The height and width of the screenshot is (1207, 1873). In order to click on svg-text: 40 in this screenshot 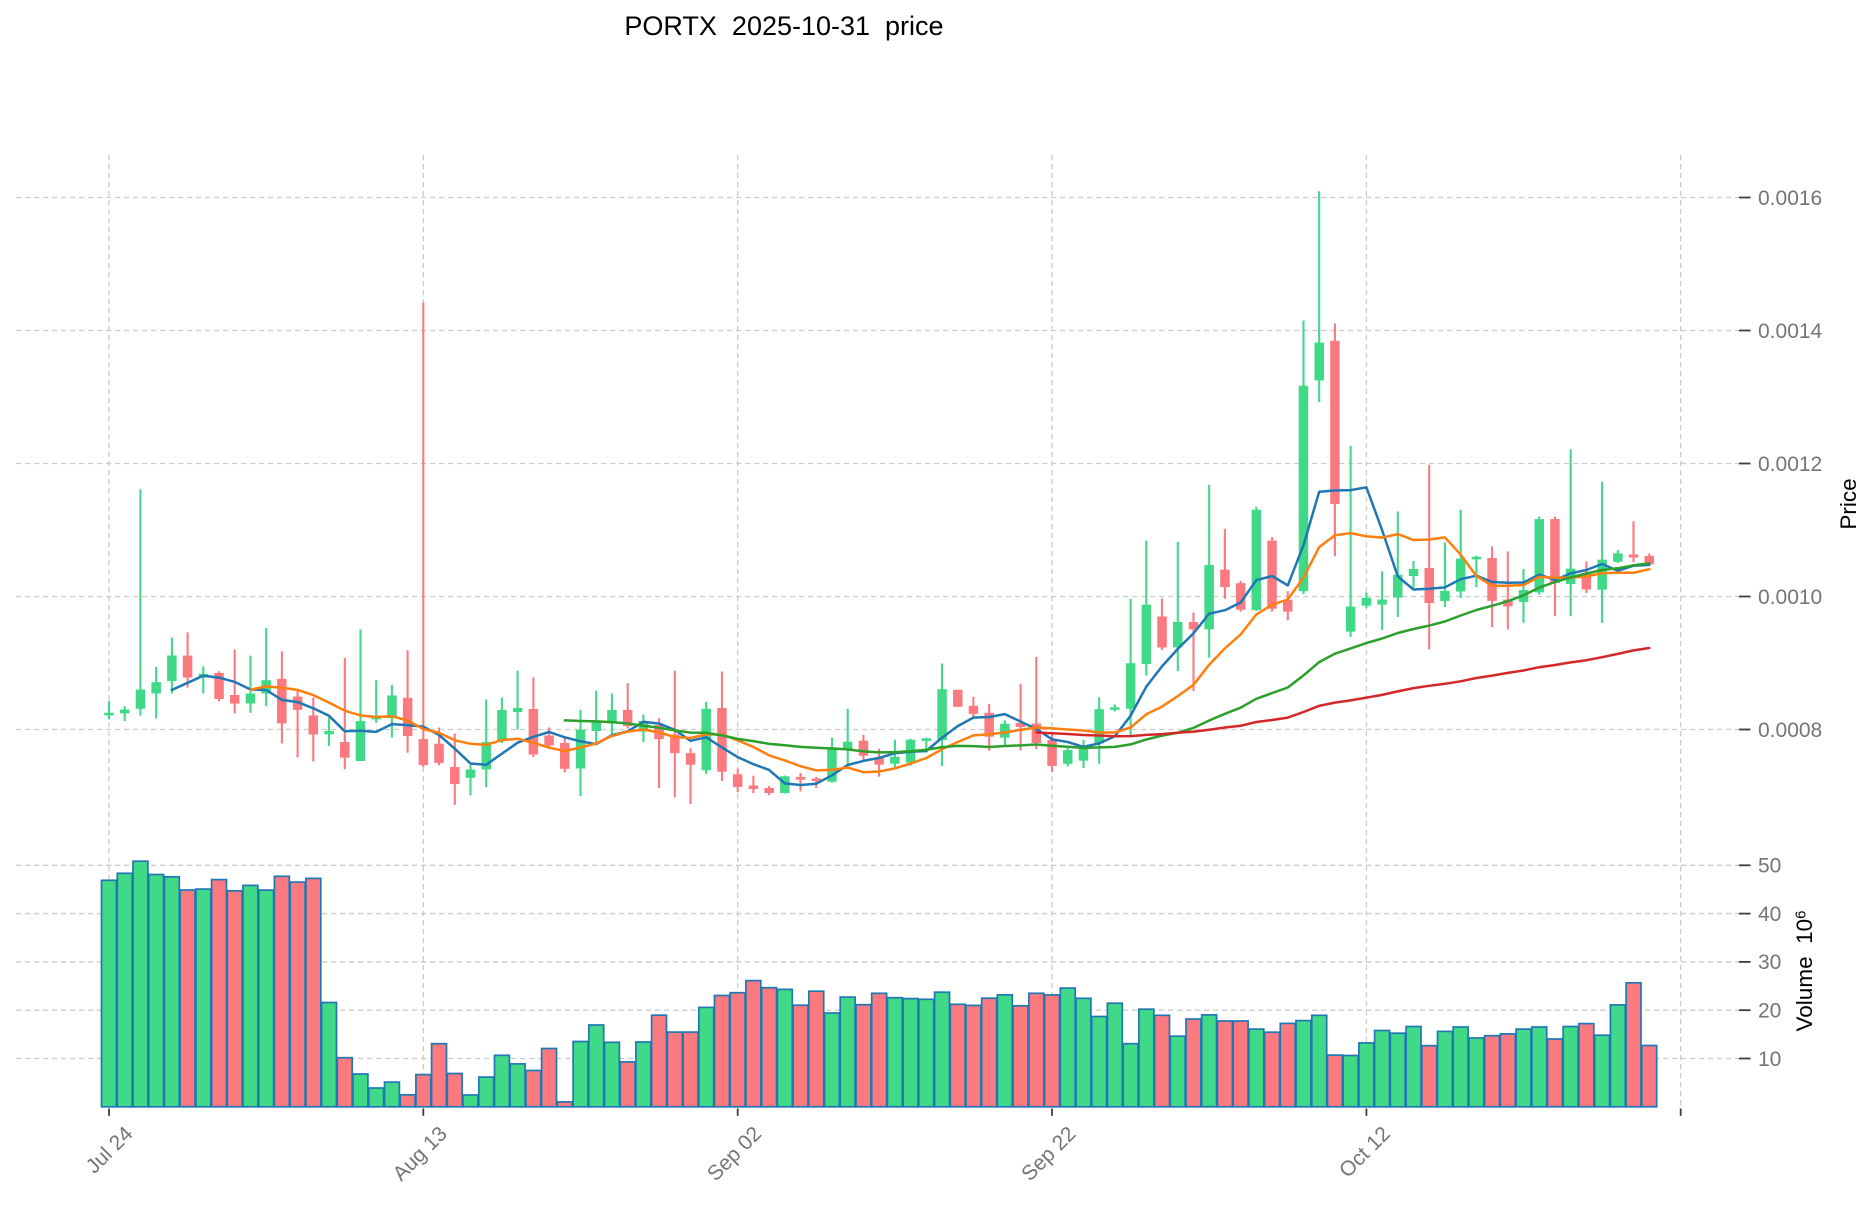, I will do `click(1769, 914)`.